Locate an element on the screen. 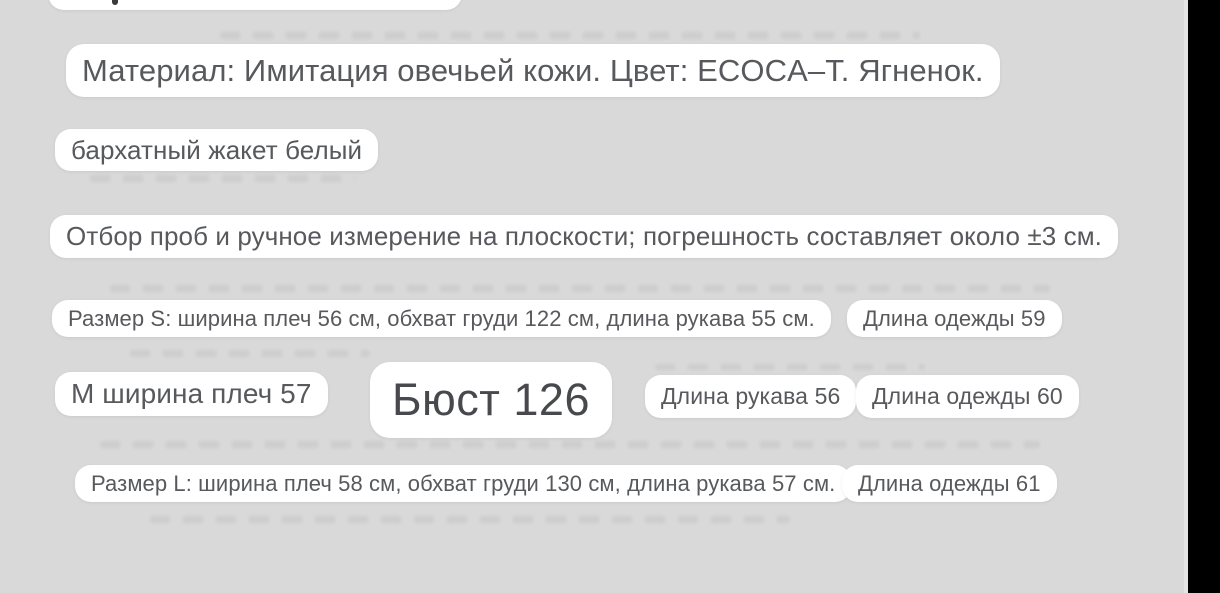  size-m-sleeve-badge: Длина рукава 56 is located at coordinates (751, 396).